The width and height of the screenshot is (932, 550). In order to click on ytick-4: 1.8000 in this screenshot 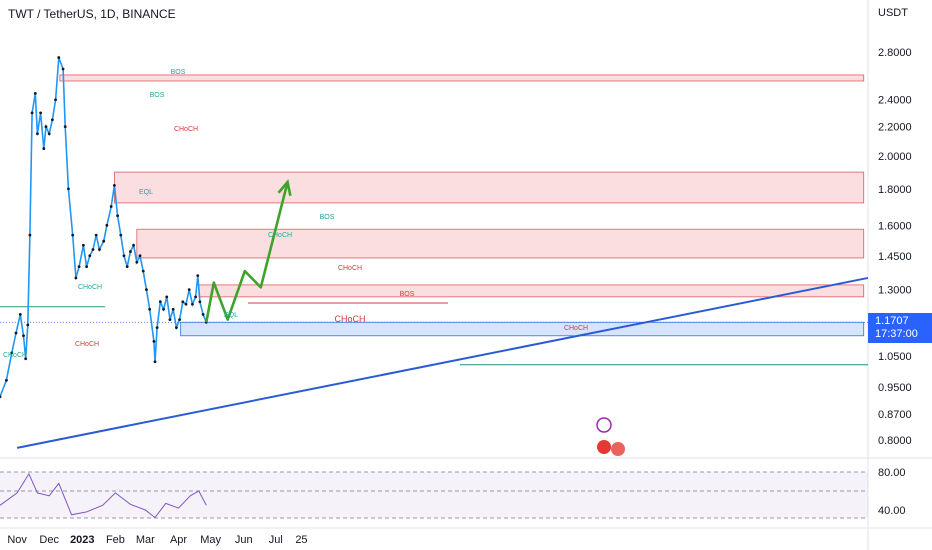, I will do `click(895, 190)`.